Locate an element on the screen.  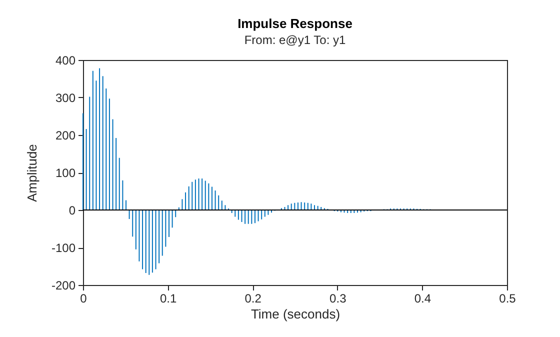
y-tick-label: -100 is located at coordinates (63, 248).